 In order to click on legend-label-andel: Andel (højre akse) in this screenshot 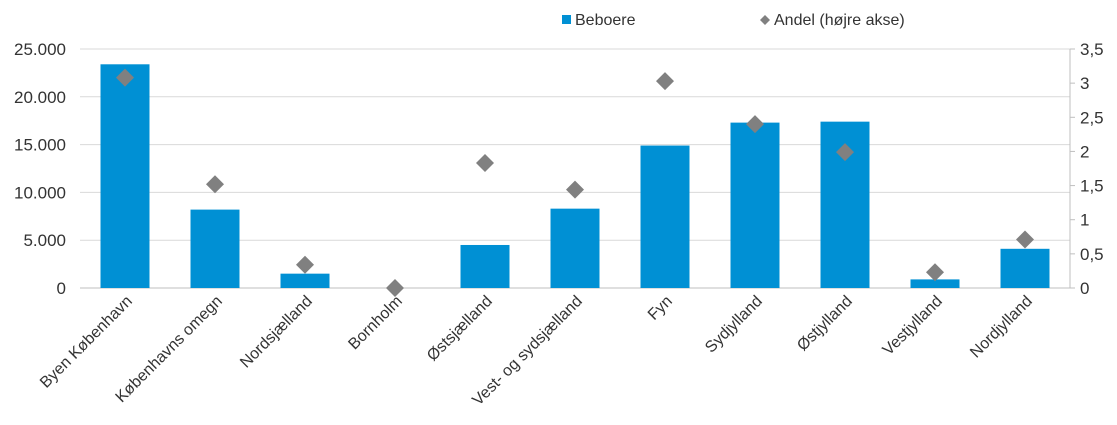, I will do `click(839, 20)`.